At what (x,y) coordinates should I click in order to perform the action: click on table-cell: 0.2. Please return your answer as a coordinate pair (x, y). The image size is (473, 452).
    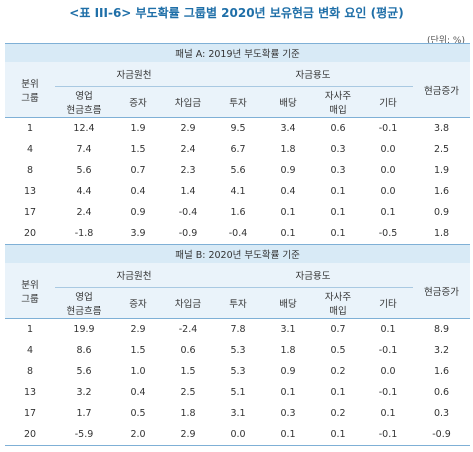
    Looking at the image, I should click on (338, 413).